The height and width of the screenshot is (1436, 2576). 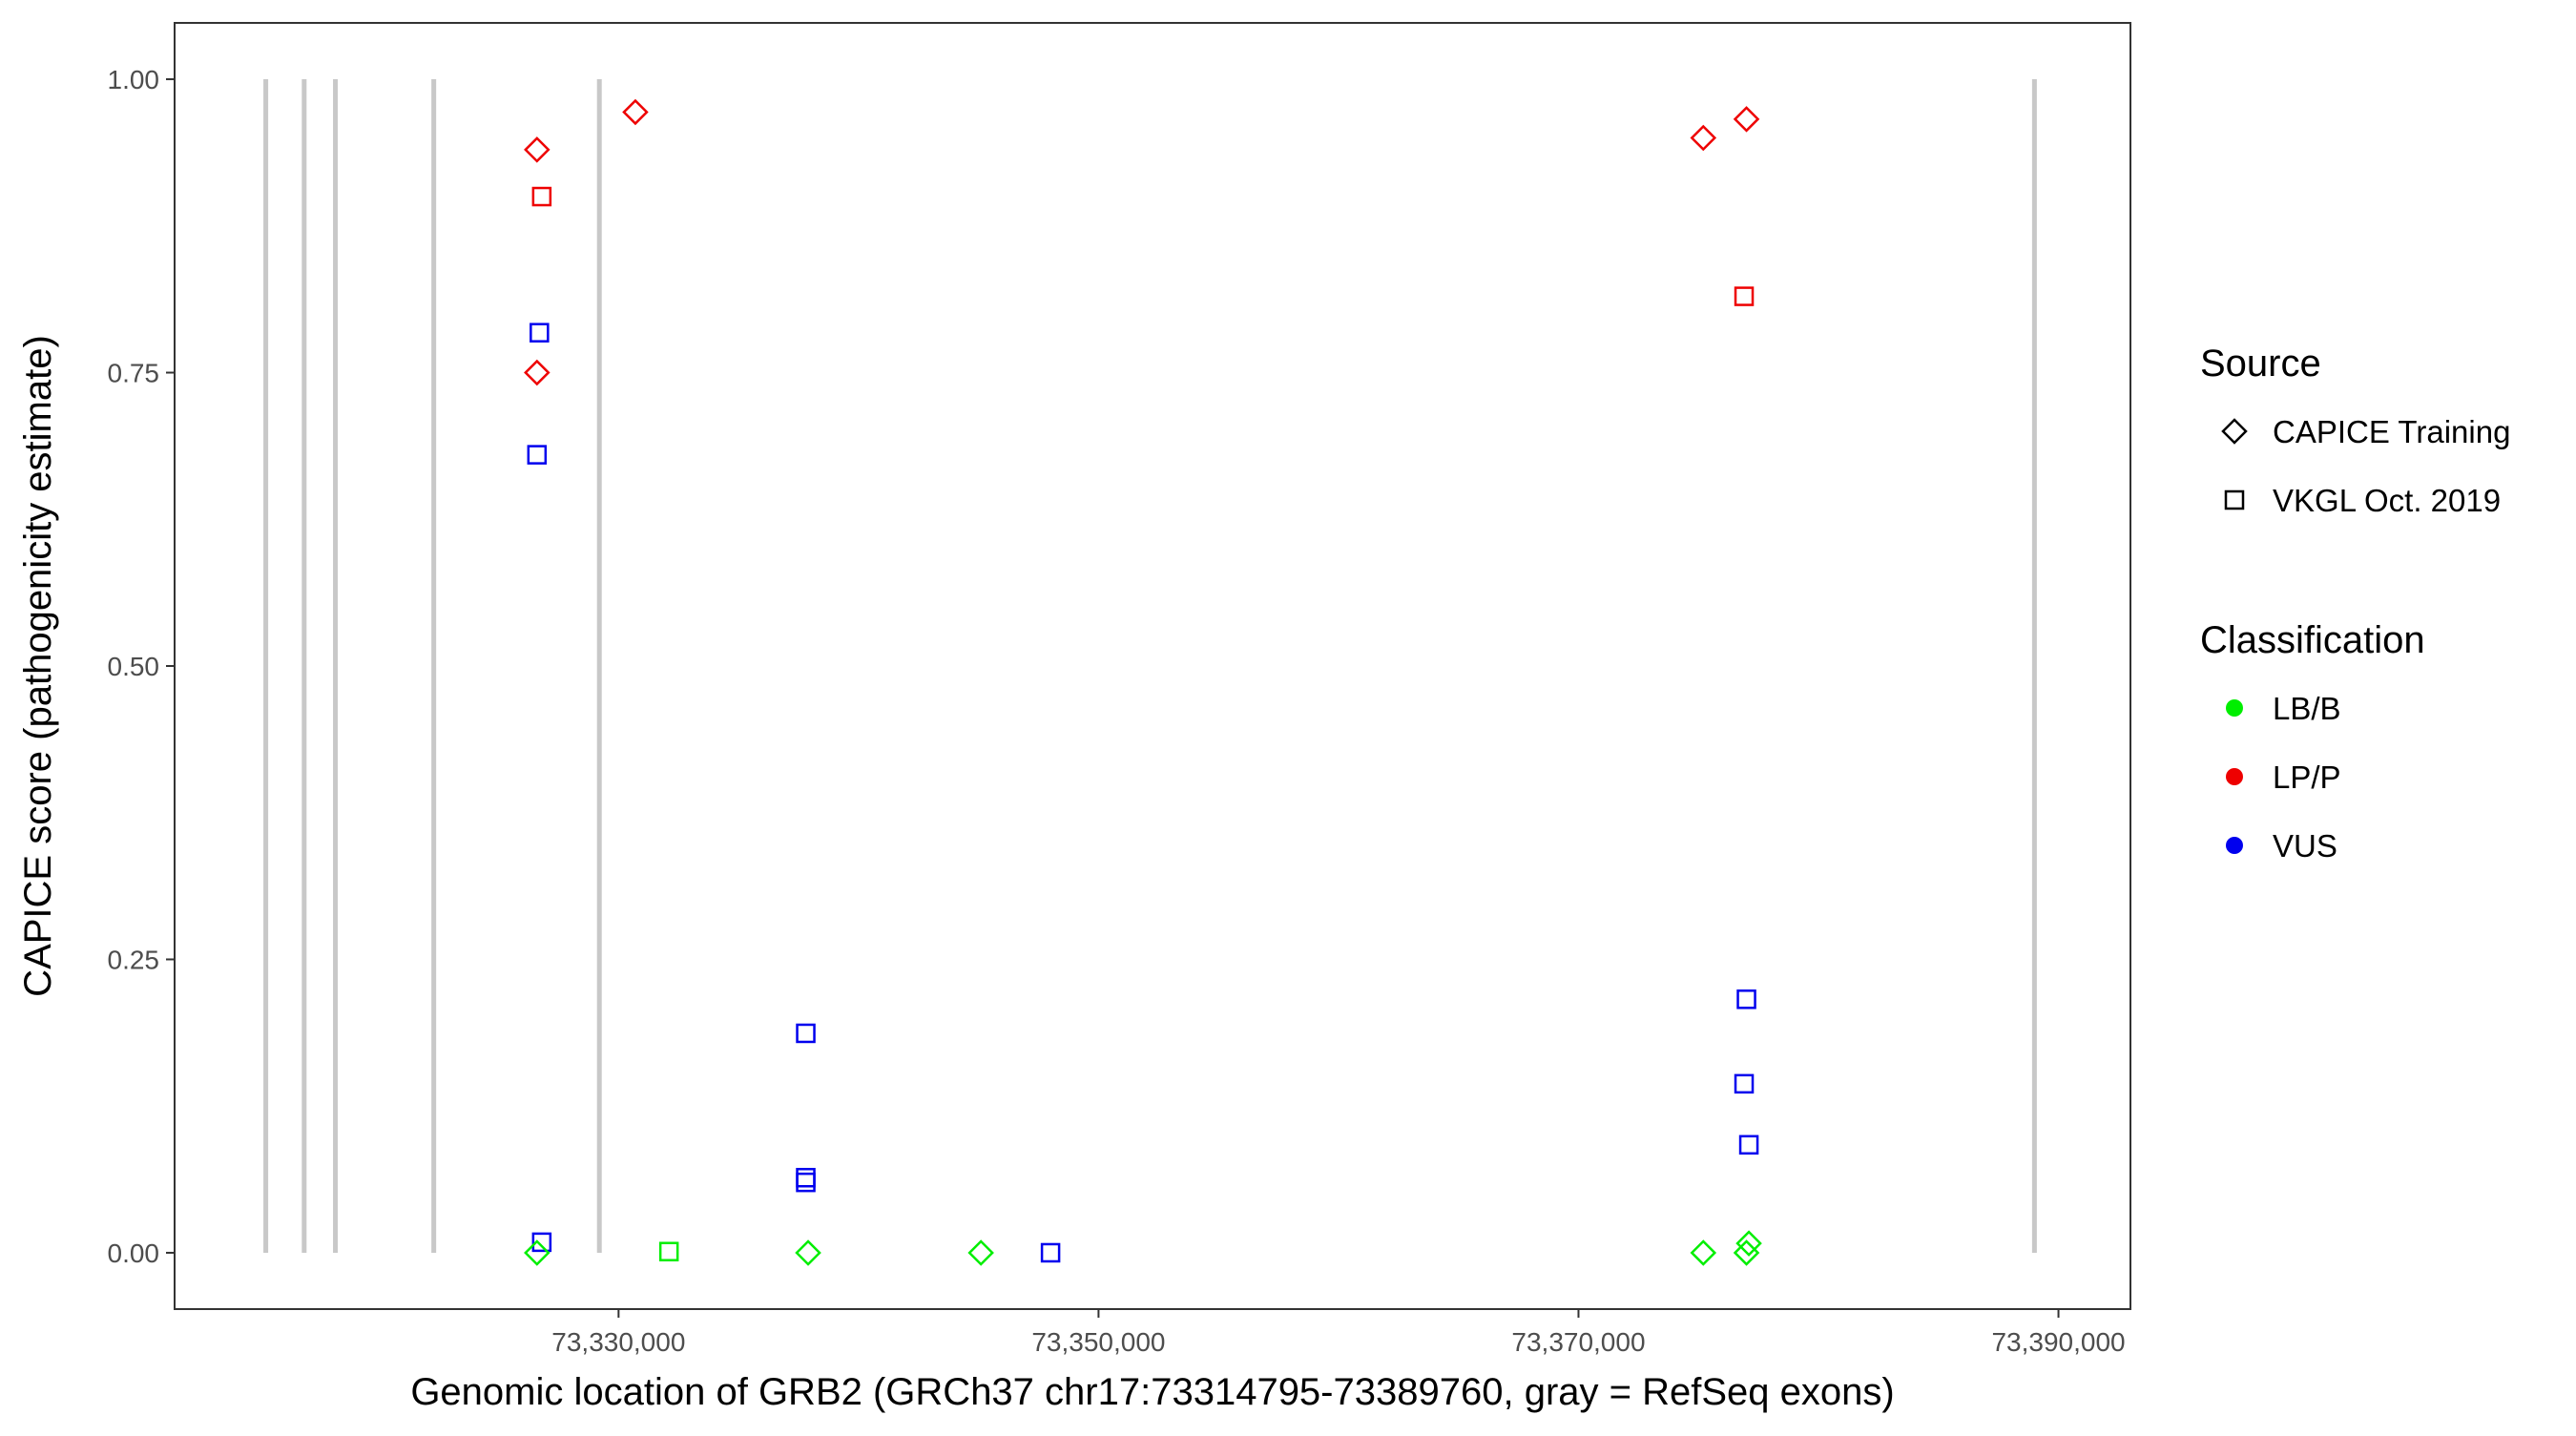 I want to click on legend-label: VKGL Oct. 2019, so click(x=2387, y=500).